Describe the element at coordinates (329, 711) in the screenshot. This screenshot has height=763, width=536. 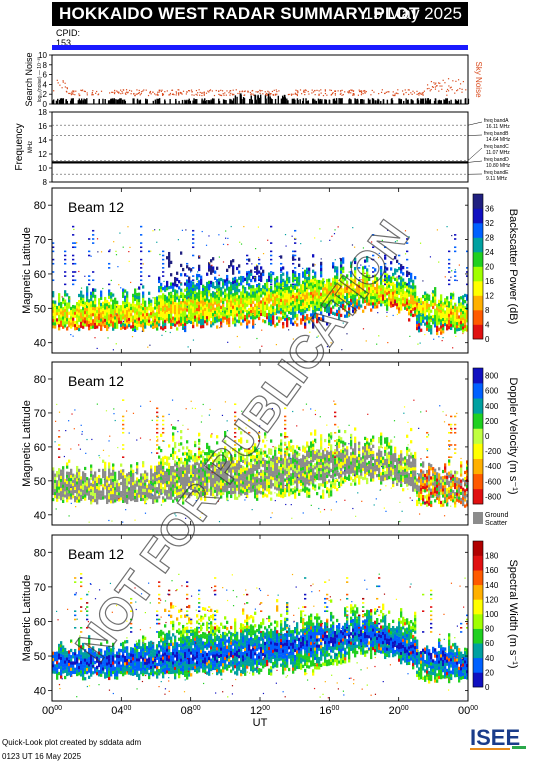
I see `x-tick-label: 1600` at that location.